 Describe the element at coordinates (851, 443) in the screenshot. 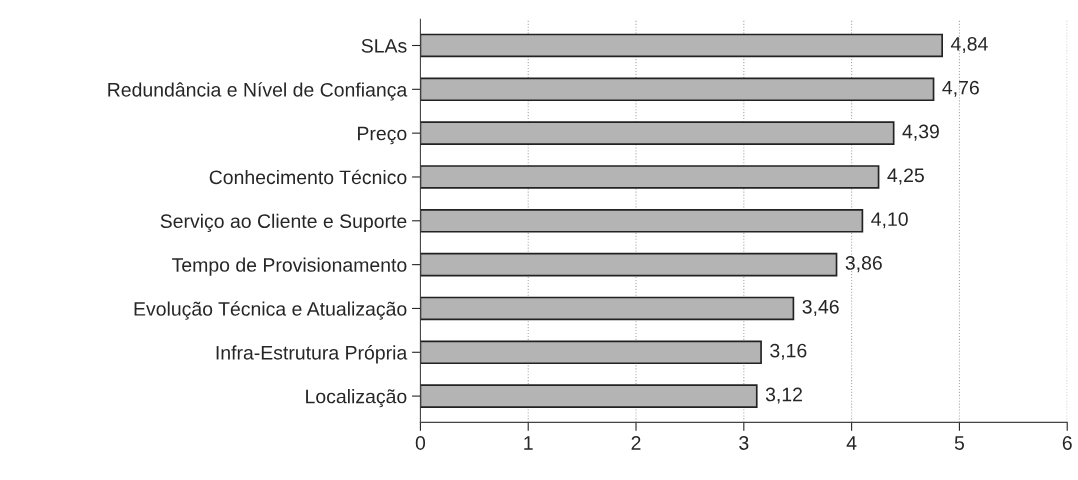

I see `x-tick-label: 4` at that location.